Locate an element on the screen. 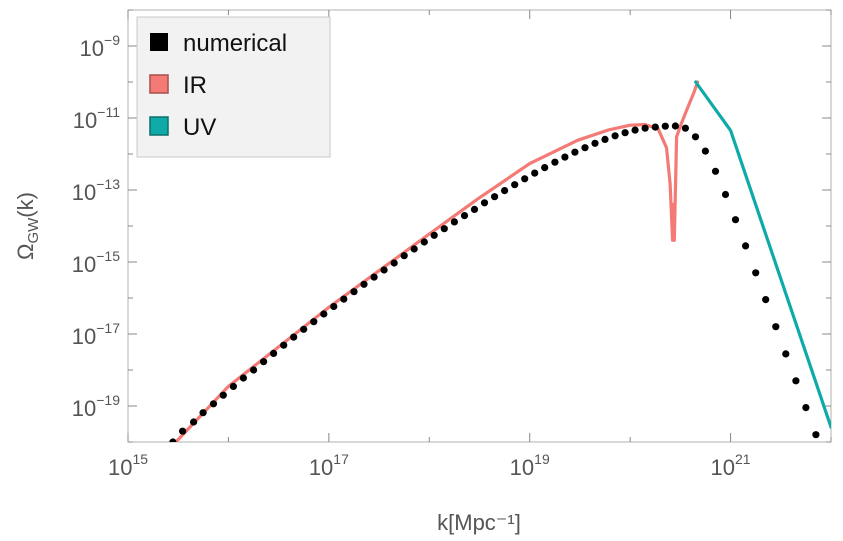 The image size is (843, 541). series-line-uv is located at coordinates (762, 254).